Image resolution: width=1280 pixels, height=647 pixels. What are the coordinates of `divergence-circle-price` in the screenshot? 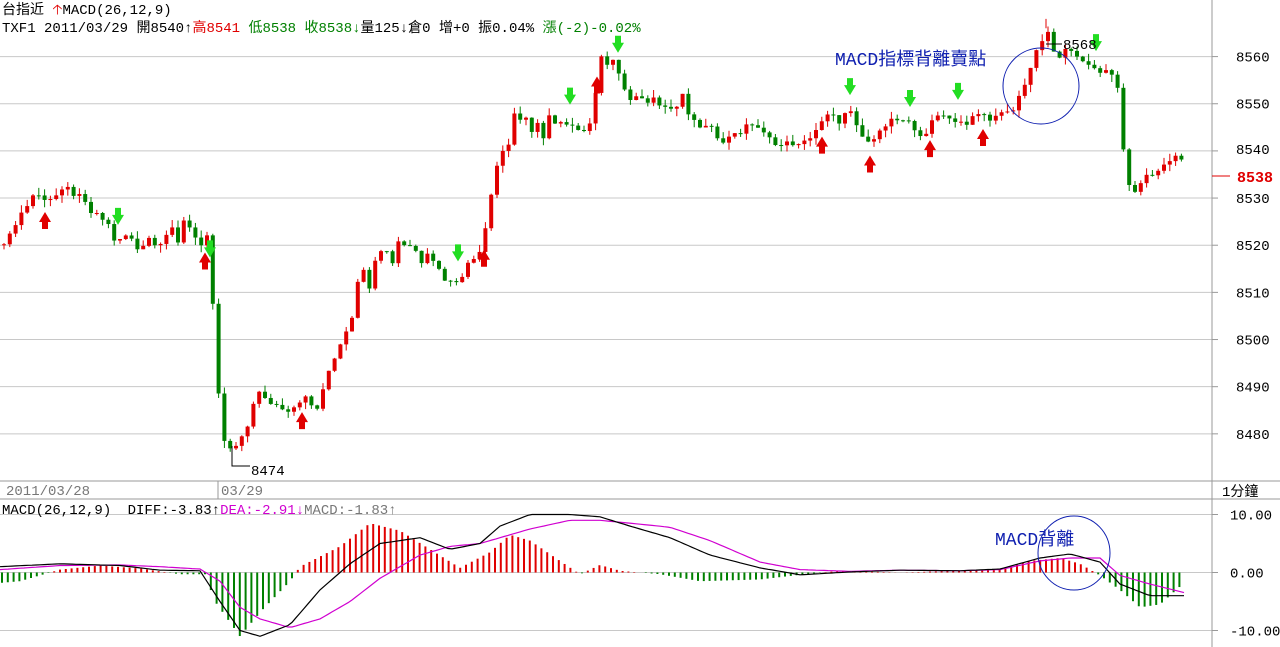 It's located at (1041, 86).